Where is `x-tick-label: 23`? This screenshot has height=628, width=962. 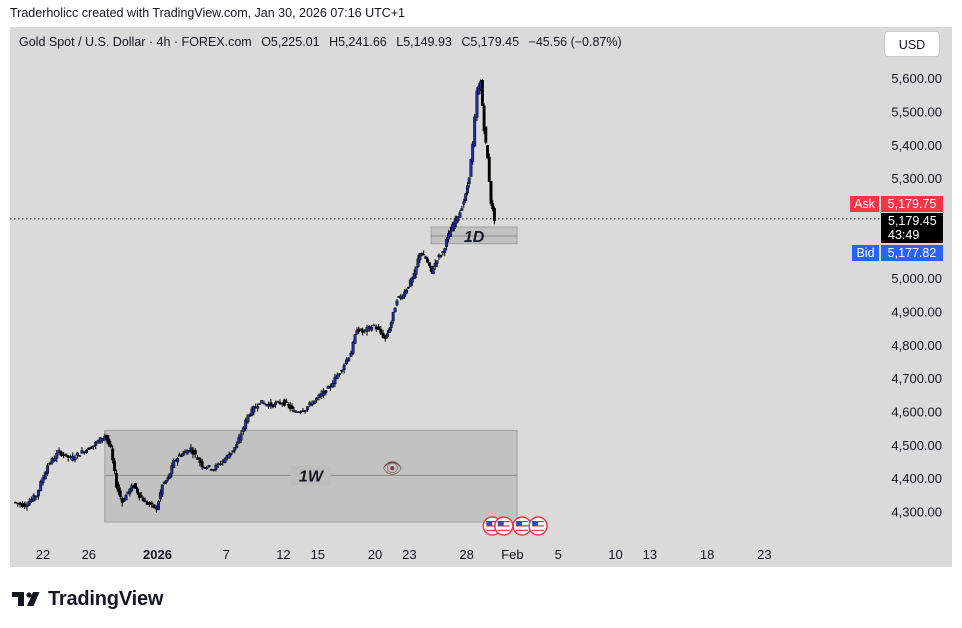 x-tick-label: 23 is located at coordinates (409, 554).